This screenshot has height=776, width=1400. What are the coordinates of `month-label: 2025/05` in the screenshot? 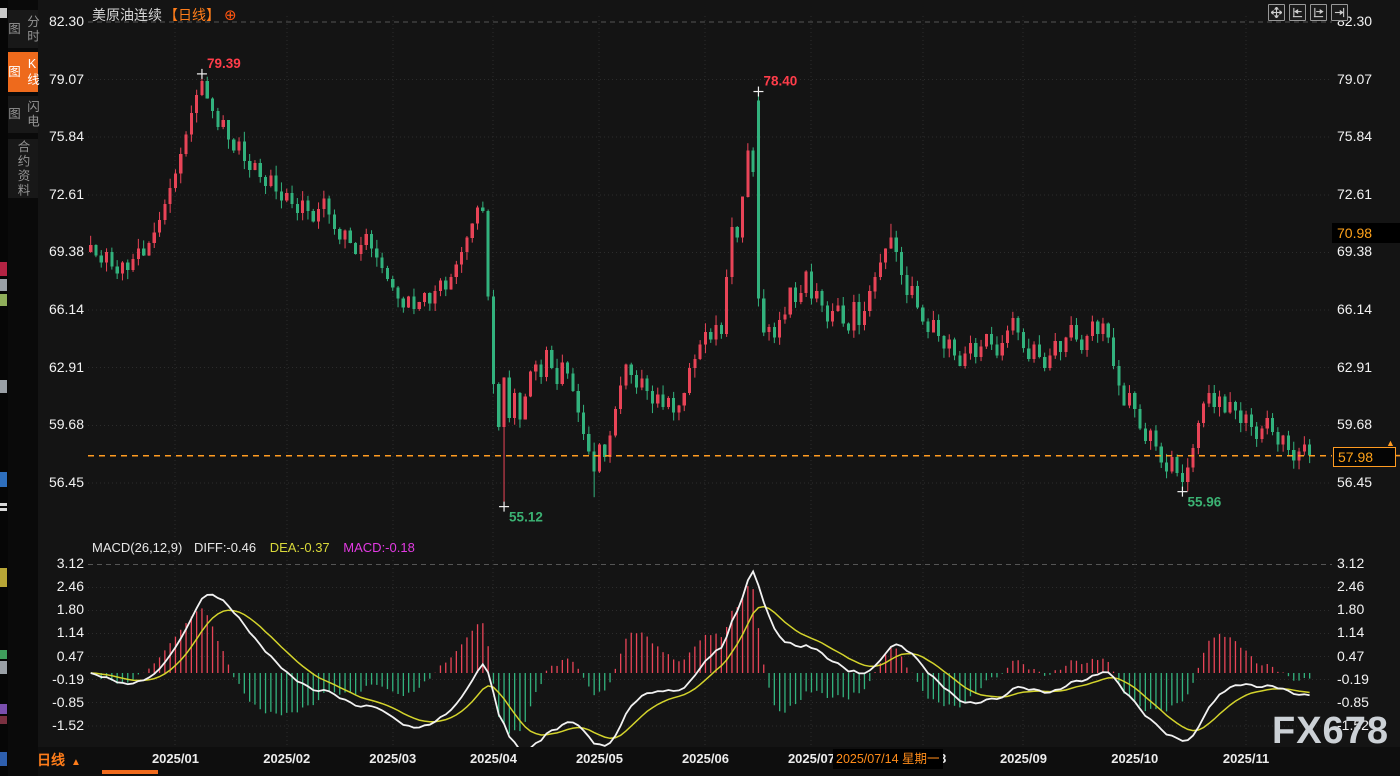 It's located at (599, 758).